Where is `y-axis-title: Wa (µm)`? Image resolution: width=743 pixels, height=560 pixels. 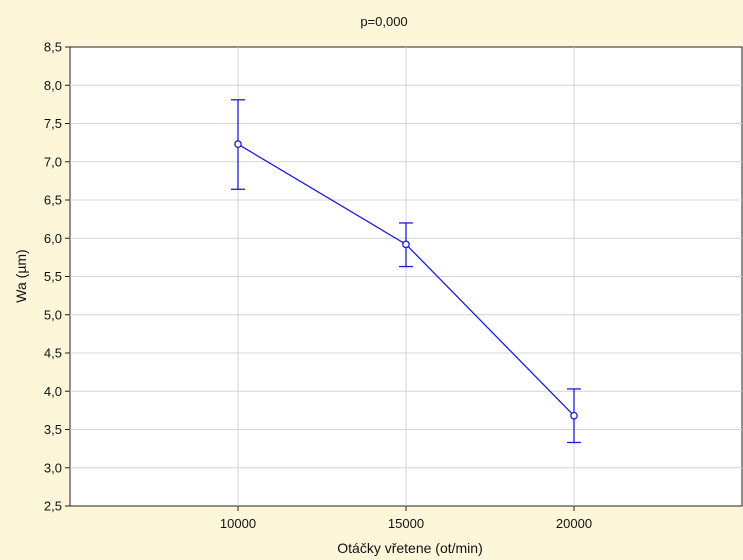 y-axis-title: Wa (µm) is located at coordinates (21, 275).